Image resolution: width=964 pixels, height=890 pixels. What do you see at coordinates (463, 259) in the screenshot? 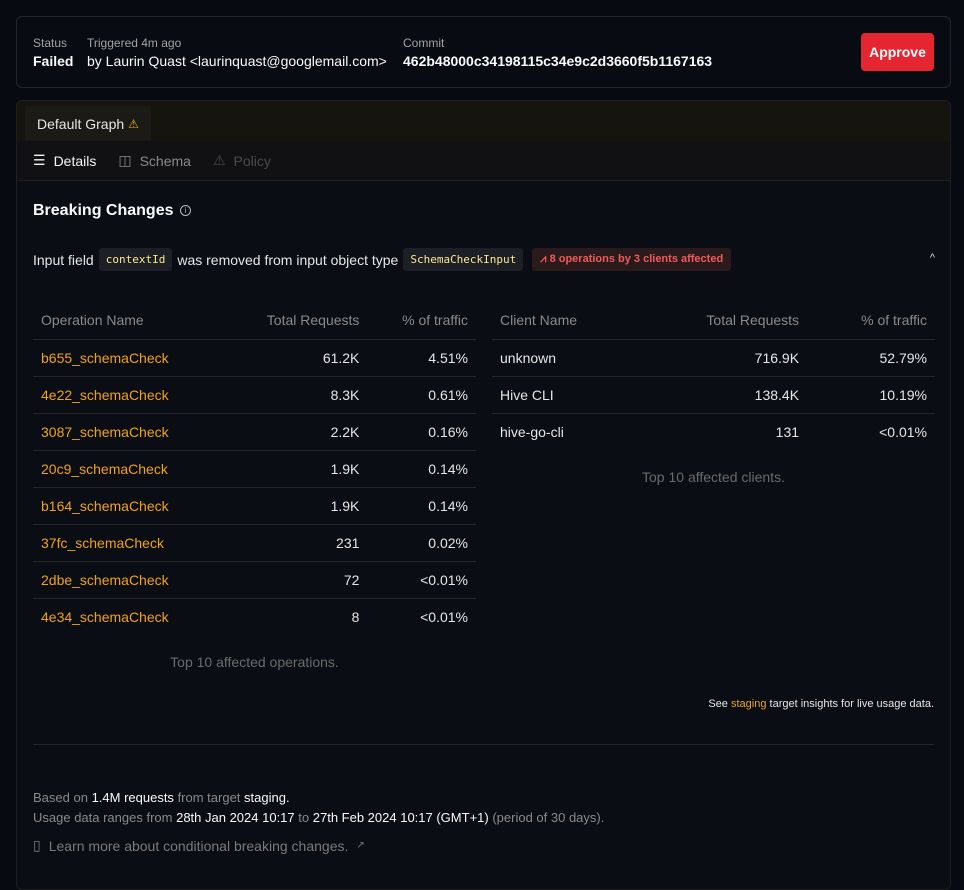
I see `type-code: SchemaCheckInput` at bounding box center [463, 259].